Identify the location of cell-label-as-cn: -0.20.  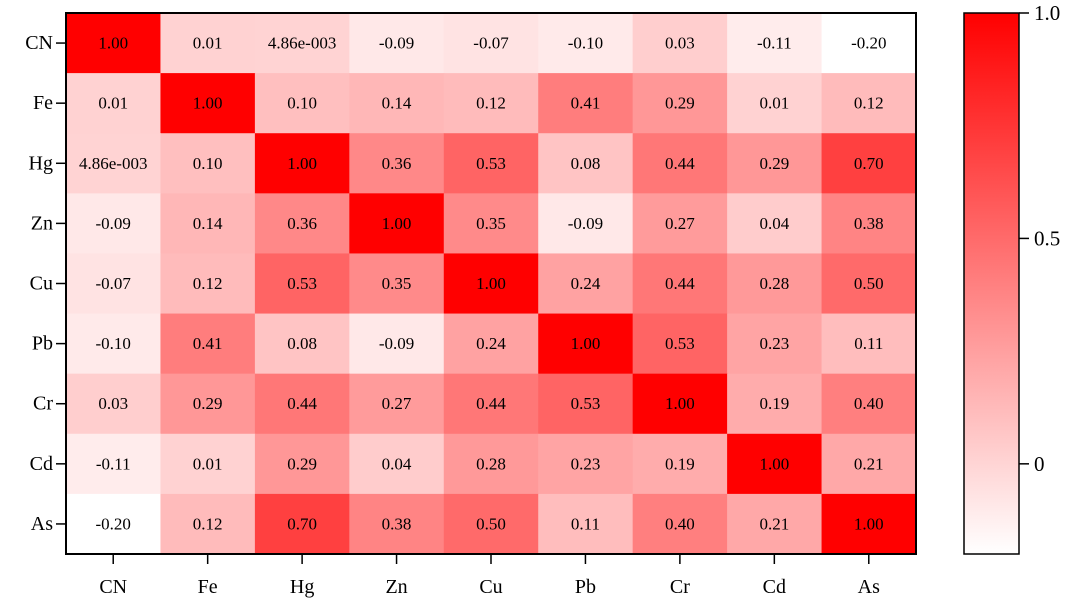
(113, 523).